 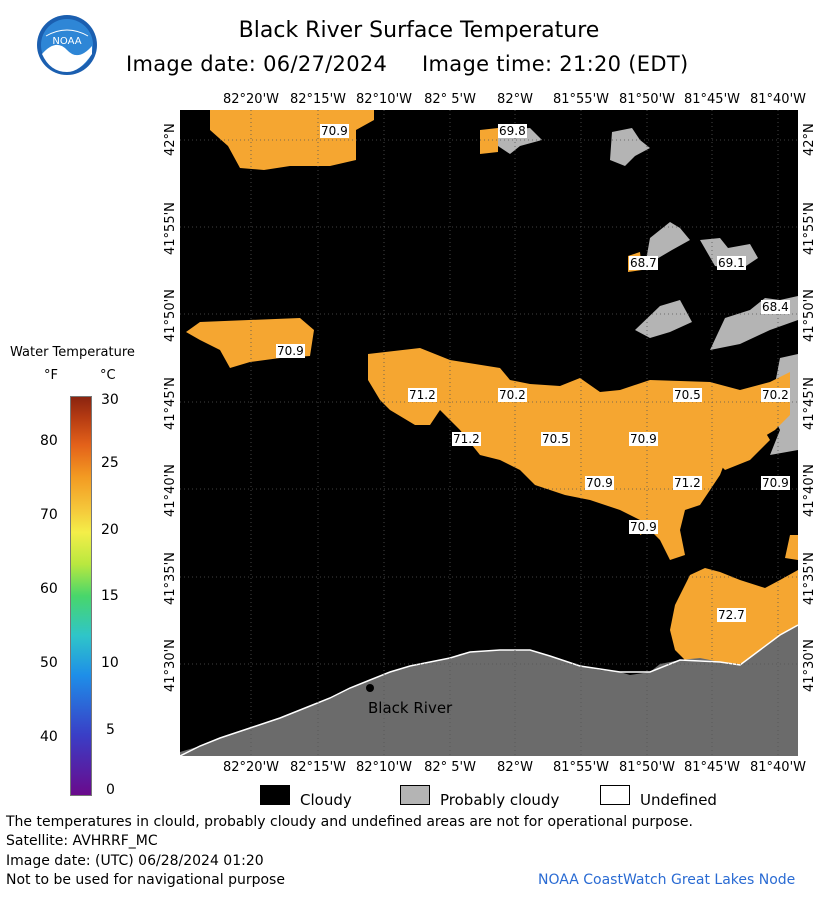 I want to click on legend-undefined-swatch, so click(x=615, y=795).